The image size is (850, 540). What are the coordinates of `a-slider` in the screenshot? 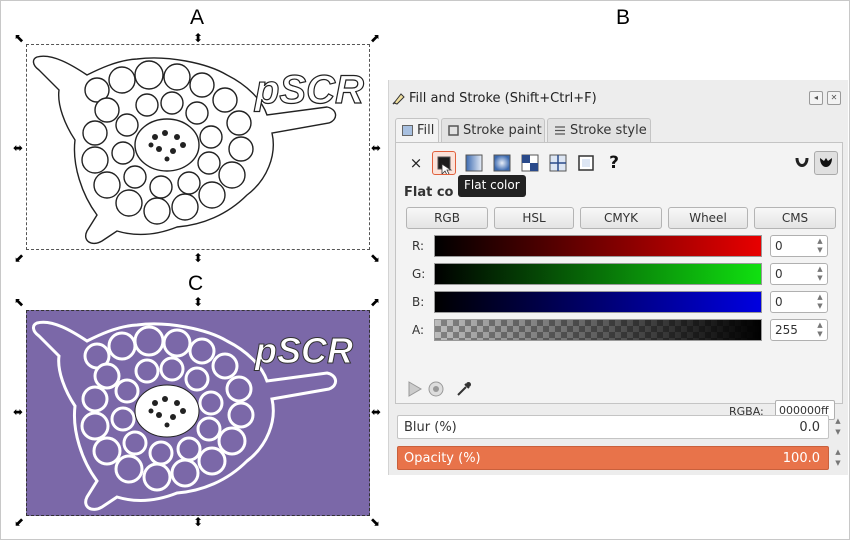 It's located at (598, 330).